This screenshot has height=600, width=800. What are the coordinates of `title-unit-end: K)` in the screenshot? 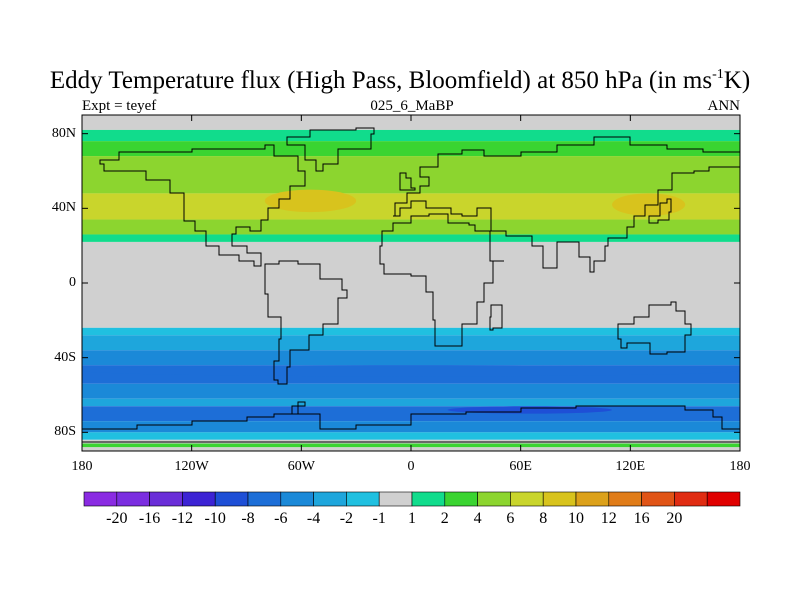 It's located at (737, 80).